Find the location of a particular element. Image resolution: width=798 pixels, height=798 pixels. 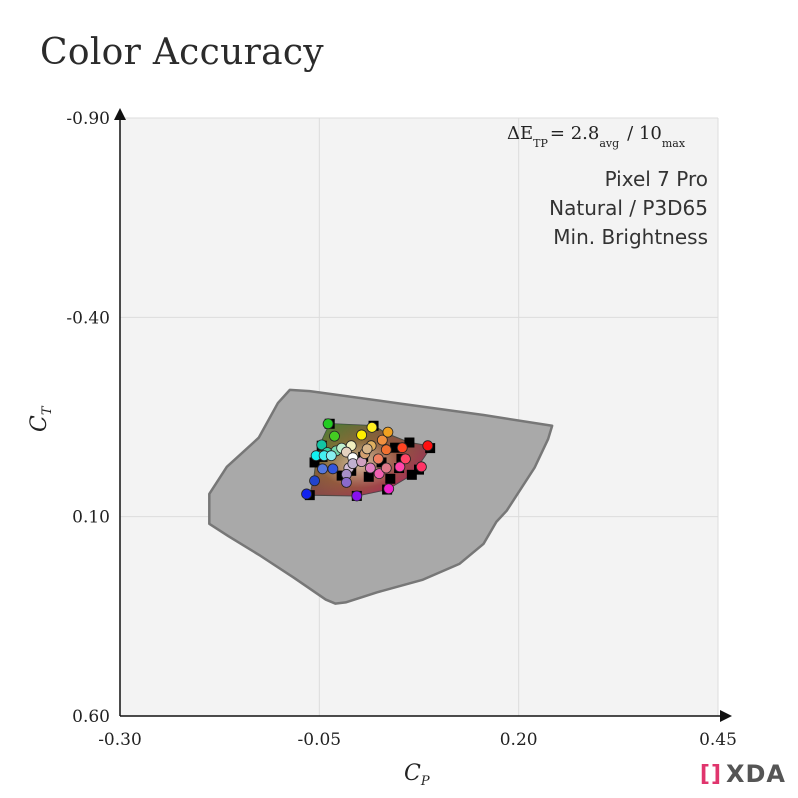

chart-title: Color Accuracy is located at coordinates (182, 52).